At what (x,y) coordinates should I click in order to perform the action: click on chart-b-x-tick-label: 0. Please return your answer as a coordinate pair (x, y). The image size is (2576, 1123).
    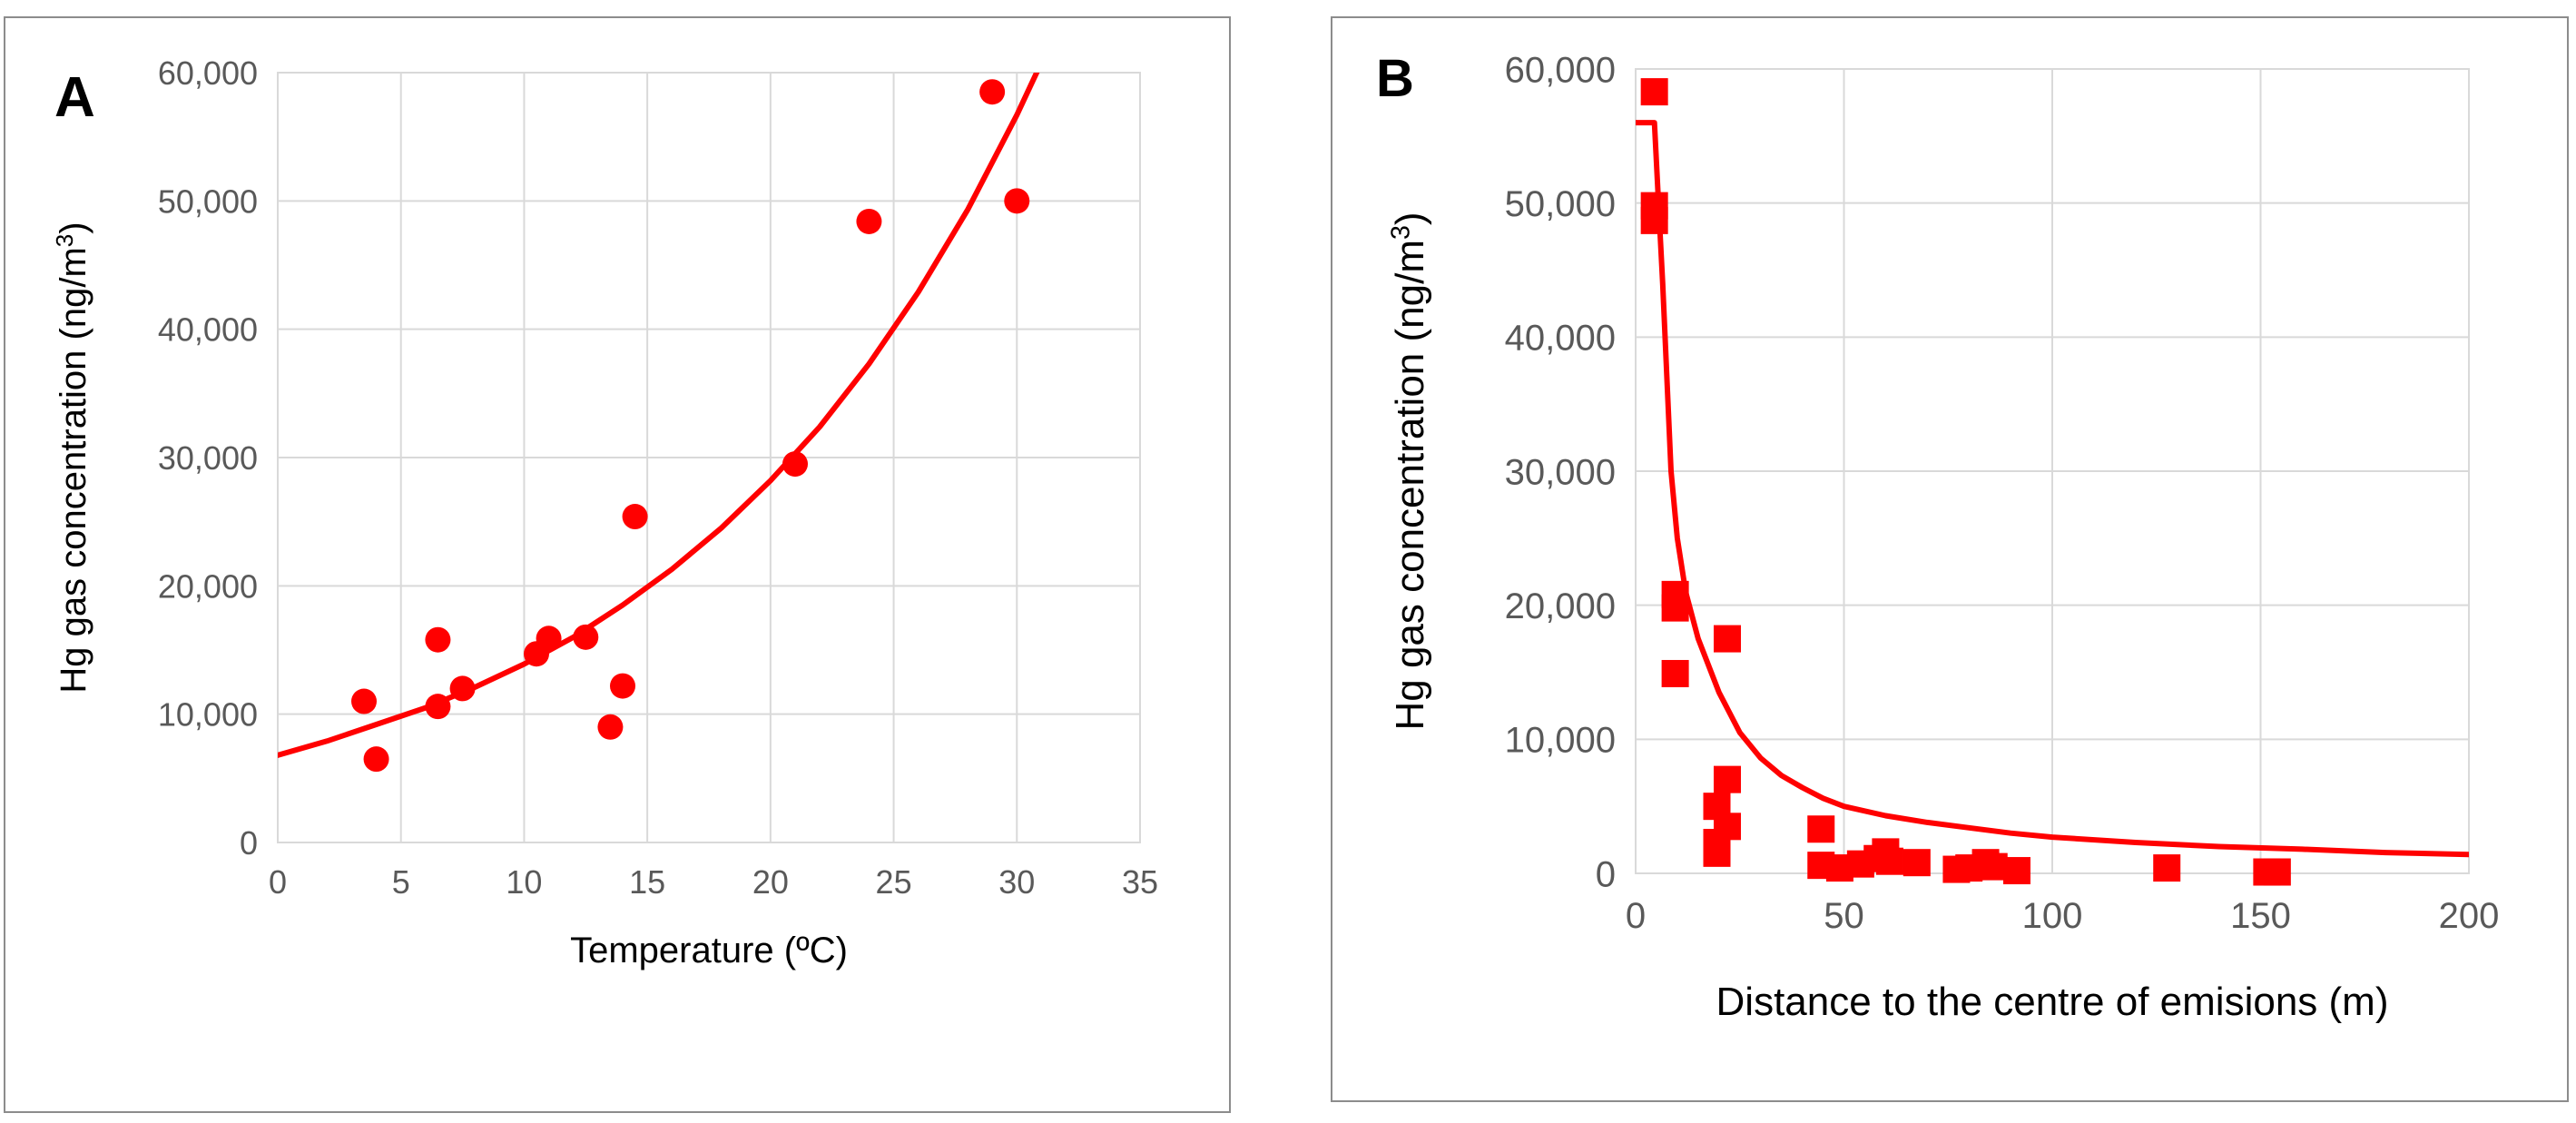
    Looking at the image, I should click on (1636, 916).